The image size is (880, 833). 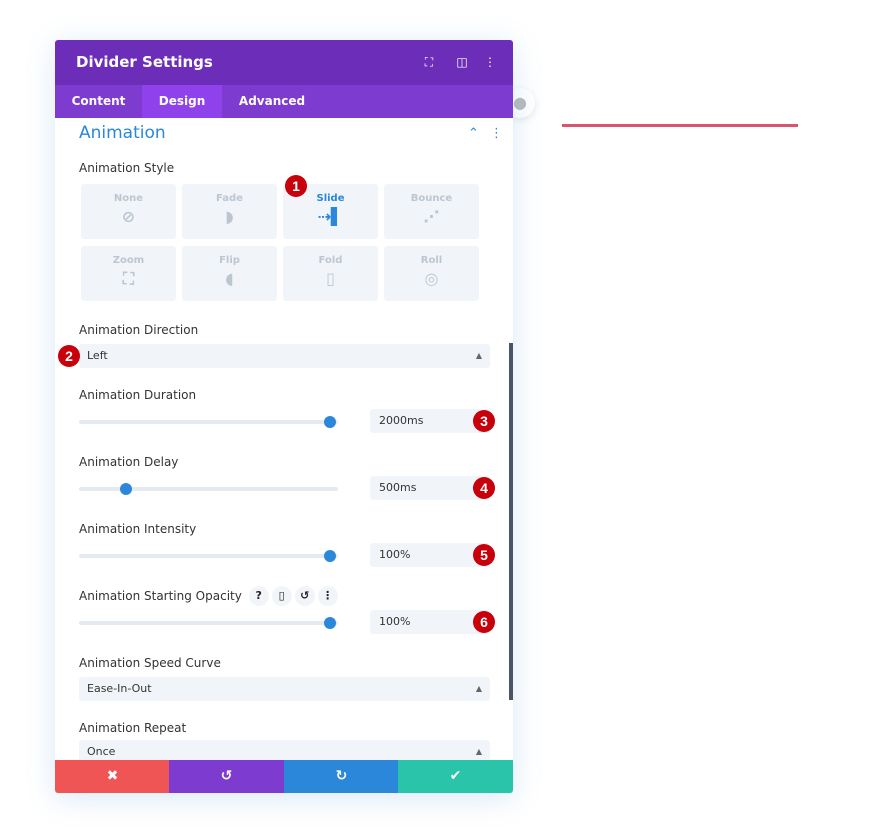 What do you see at coordinates (281, 596) in the screenshot?
I see `mobile-icon: ▯` at bounding box center [281, 596].